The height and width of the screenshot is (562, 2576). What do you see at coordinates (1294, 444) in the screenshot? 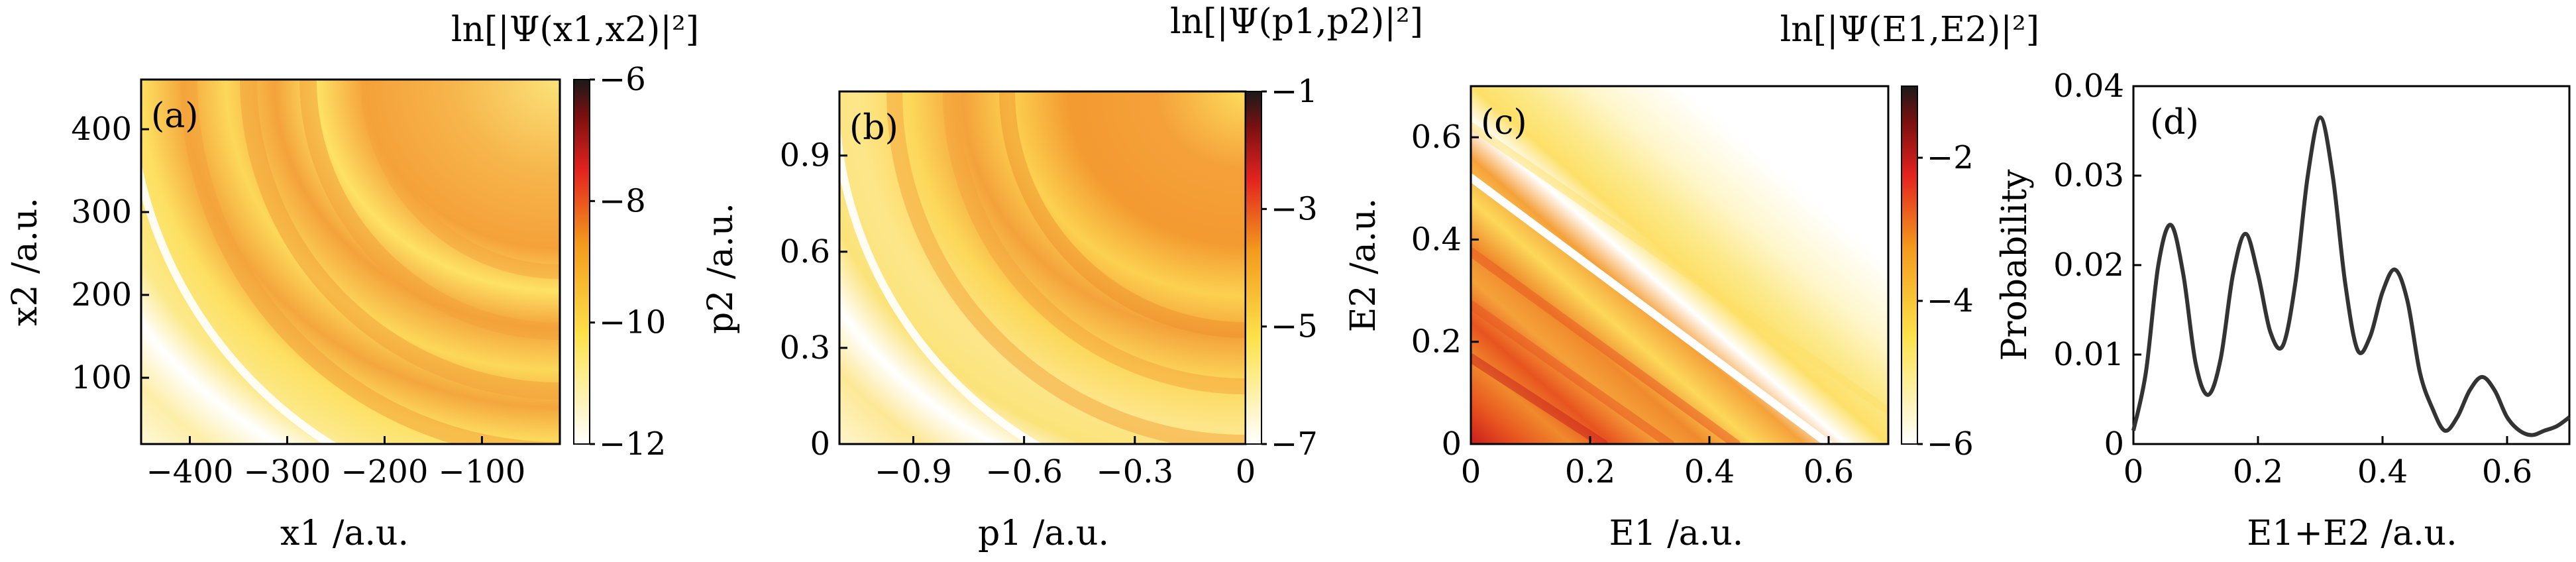
I see `colorbar-tick-label: −7` at bounding box center [1294, 444].